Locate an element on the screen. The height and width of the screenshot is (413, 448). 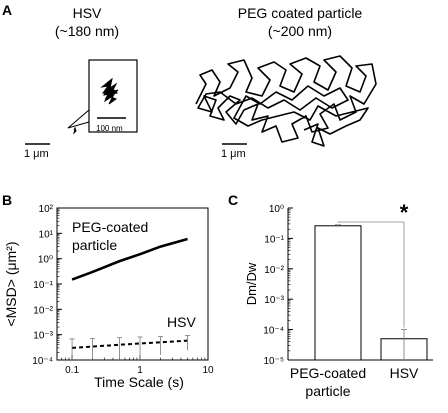
panel-b-letter: B is located at coordinates (7, 200).